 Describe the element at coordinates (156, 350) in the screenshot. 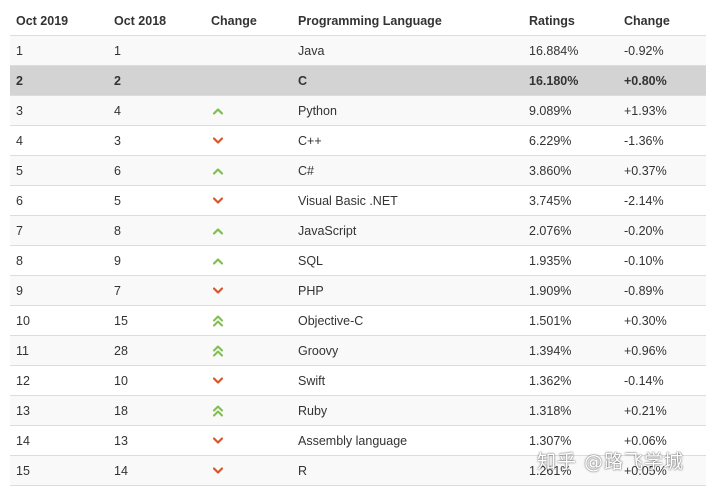

I see `previous-rank-cell: 28` at that location.